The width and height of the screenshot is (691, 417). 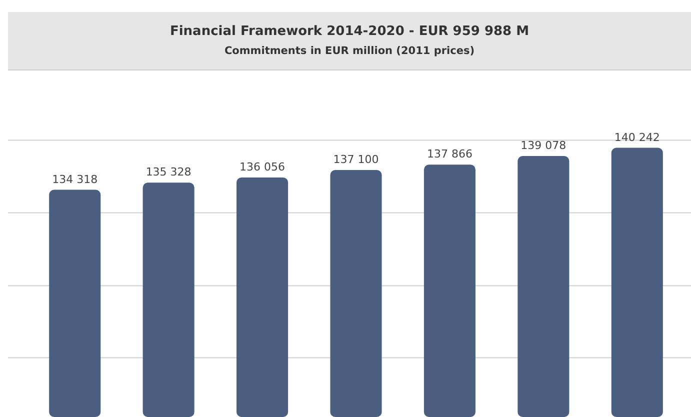 I want to click on data-label: 136 056, so click(x=263, y=167).